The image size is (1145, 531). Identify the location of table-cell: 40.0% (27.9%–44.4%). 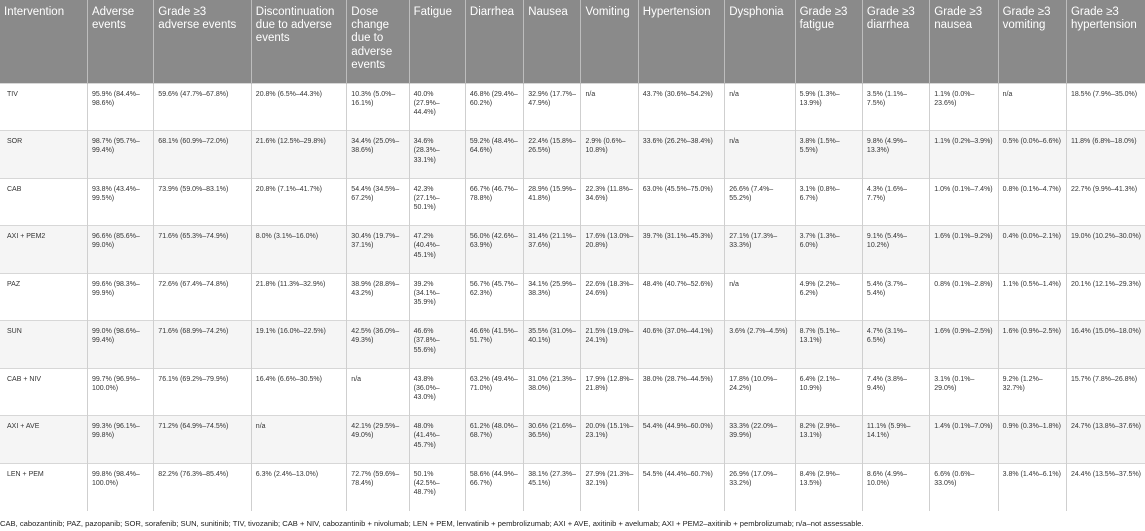
(437, 107).